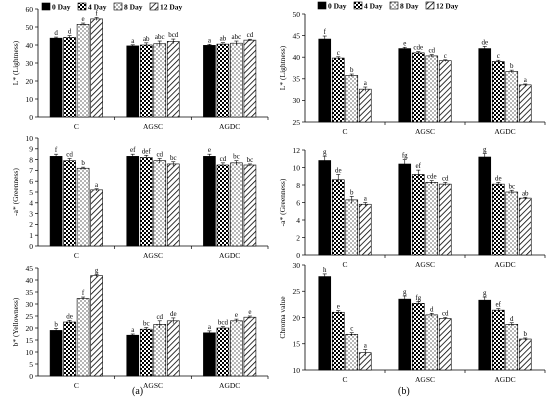 This screenshot has height=402, width=550. Describe the element at coordinates (97, 7) in the screenshot. I see `legend-label: 4 Day` at that location.